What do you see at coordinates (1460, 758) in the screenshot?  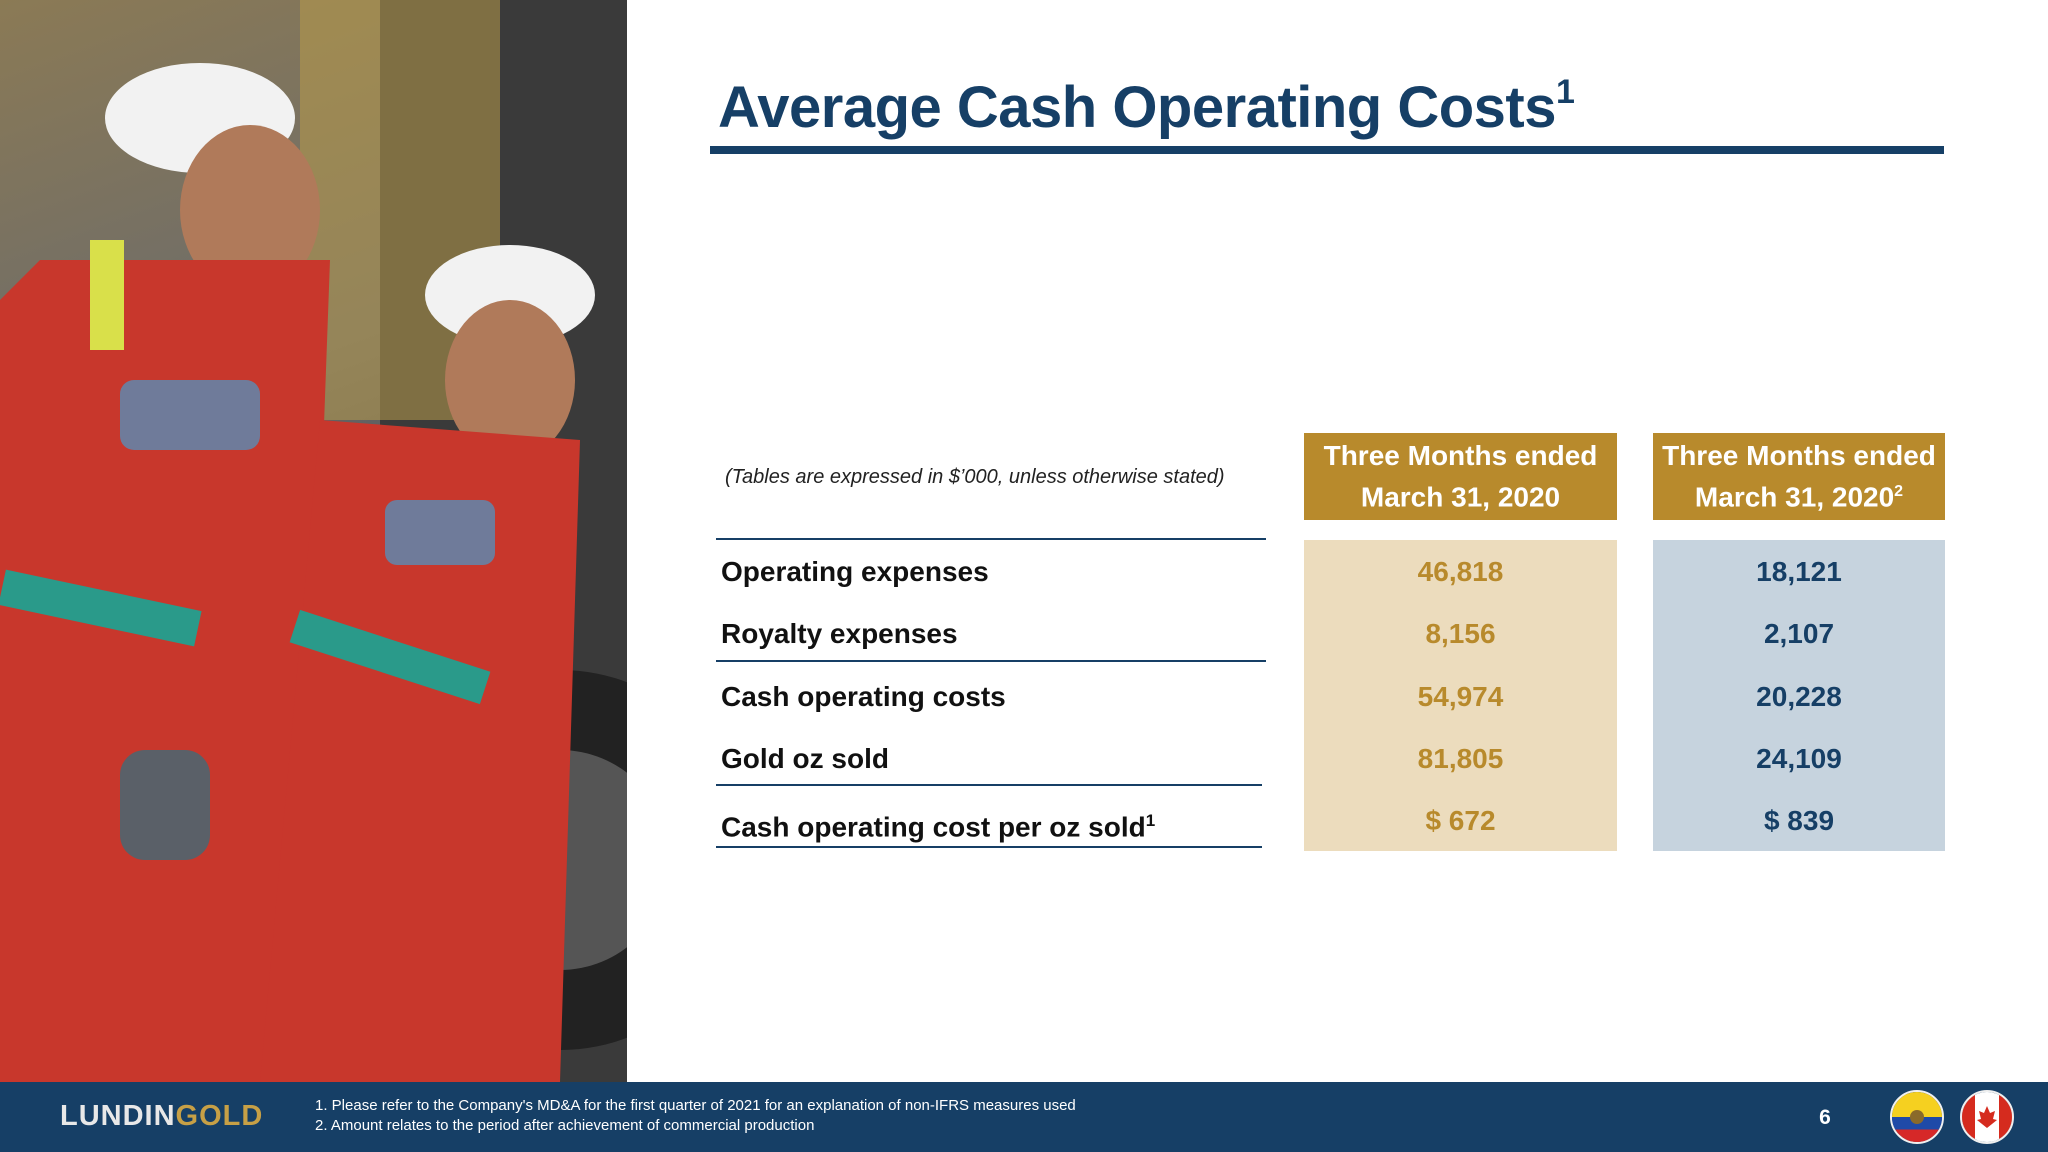 I see `table-cell-col1: 81,805` at bounding box center [1460, 758].